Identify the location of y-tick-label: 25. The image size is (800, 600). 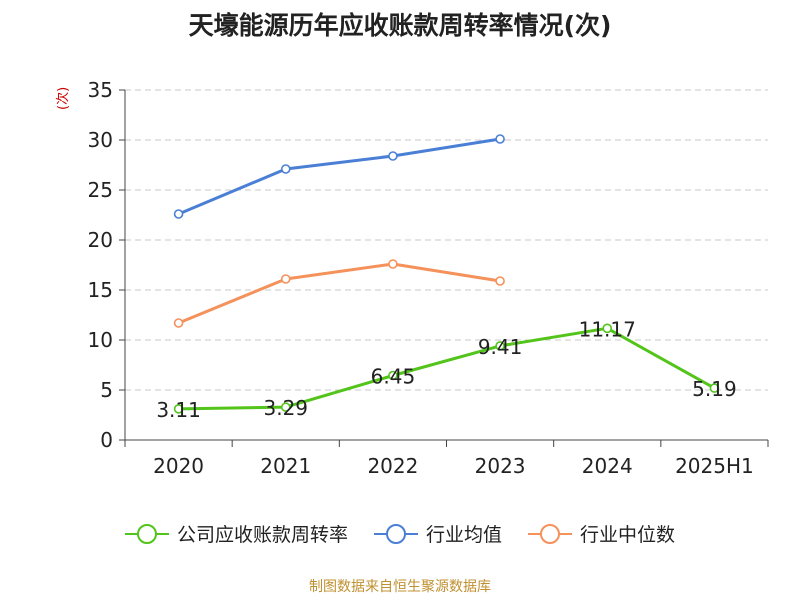
(100, 190).